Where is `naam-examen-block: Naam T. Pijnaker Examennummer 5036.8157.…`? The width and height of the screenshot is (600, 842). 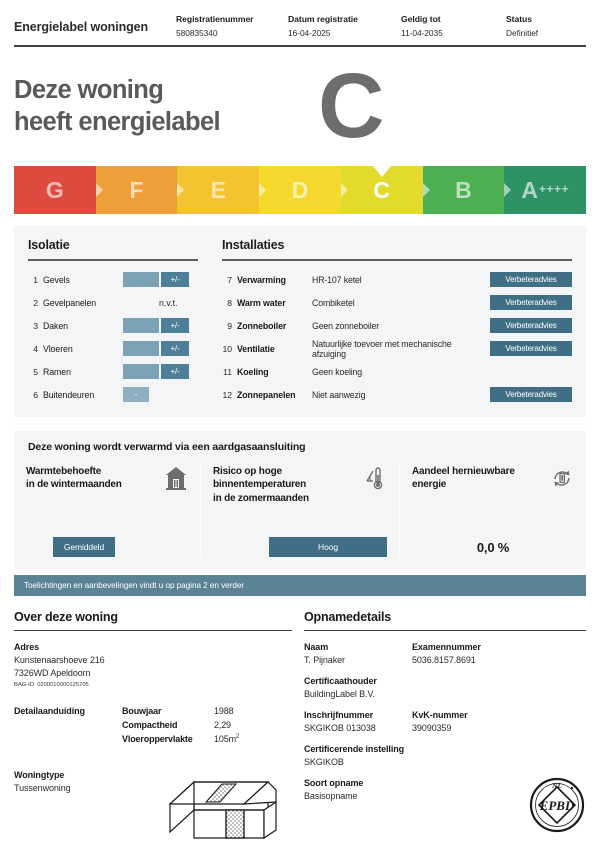 naam-examen-block: Naam T. Pijnaker Examennummer 5036.8157.… is located at coordinates (445, 653).